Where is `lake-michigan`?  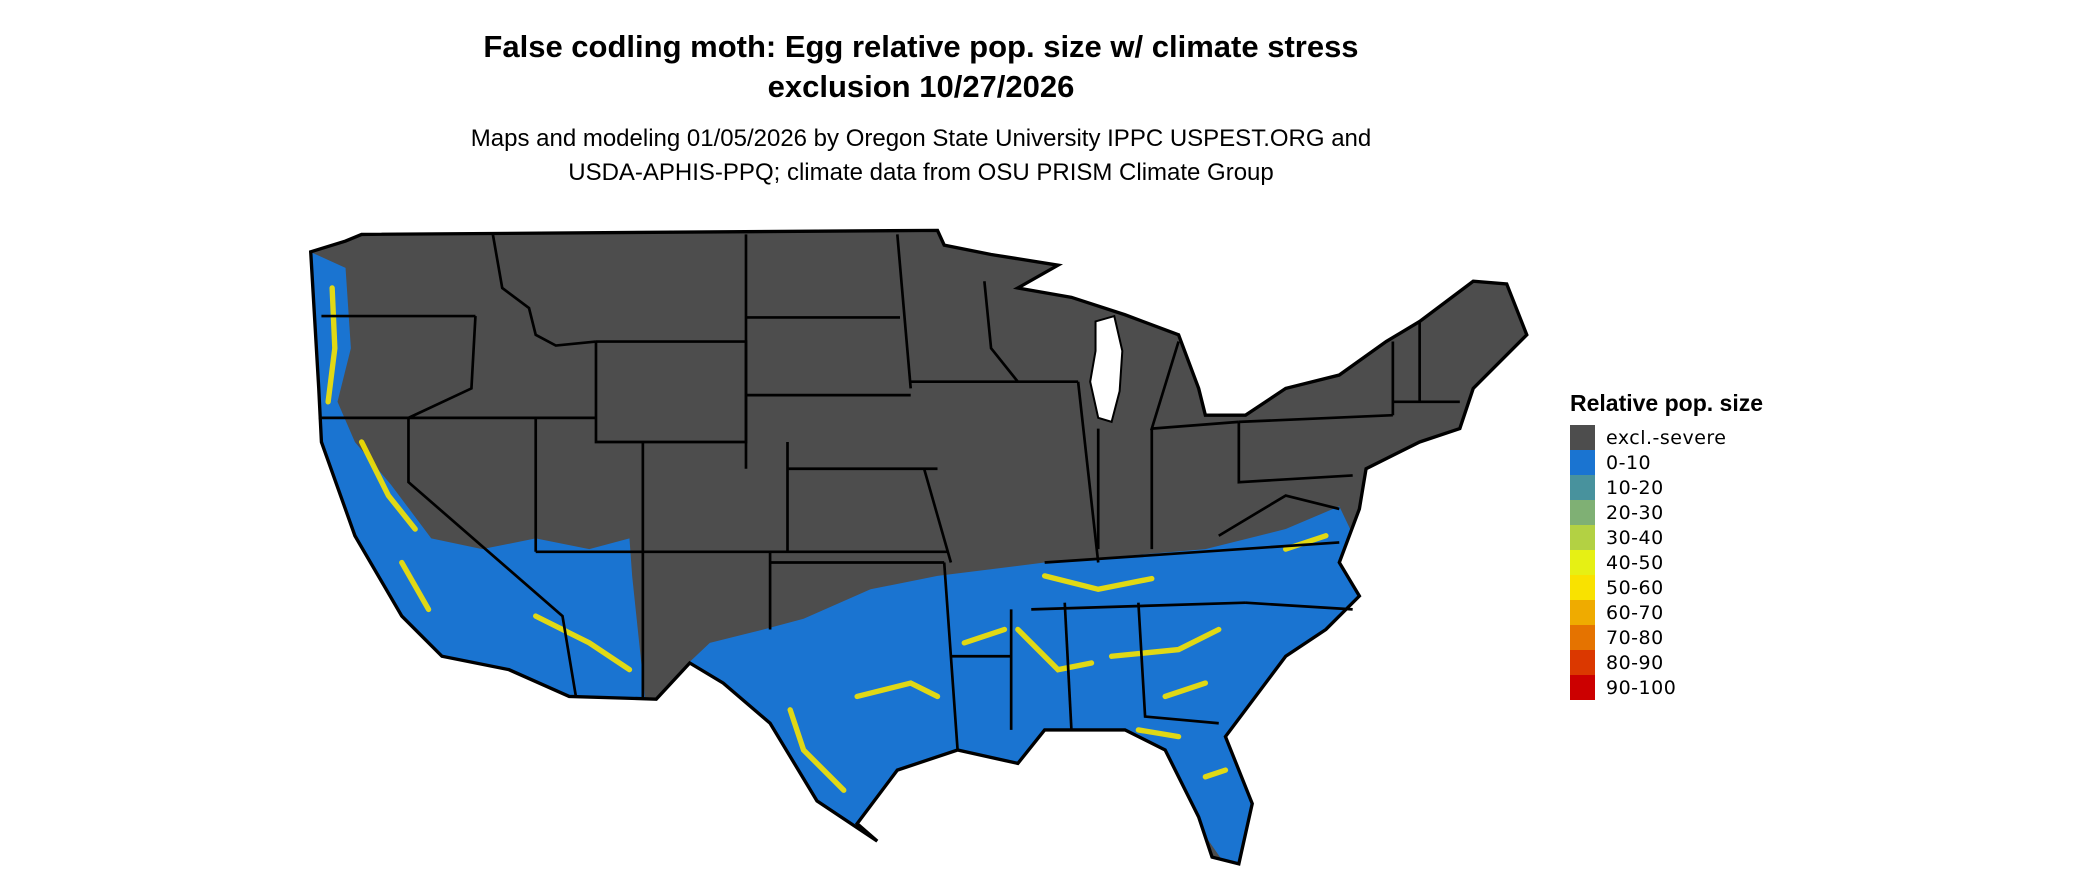
lake-michigan is located at coordinates (1106, 369).